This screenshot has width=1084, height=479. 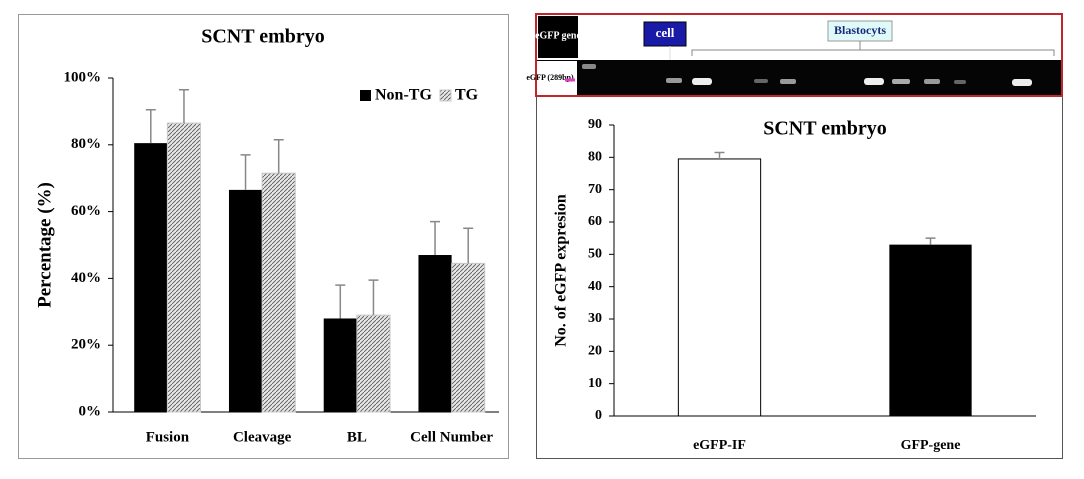 What do you see at coordinates (595, 124) in the screenshot?
I see `y-tick-label: 90` at bounding box center [595, 124].